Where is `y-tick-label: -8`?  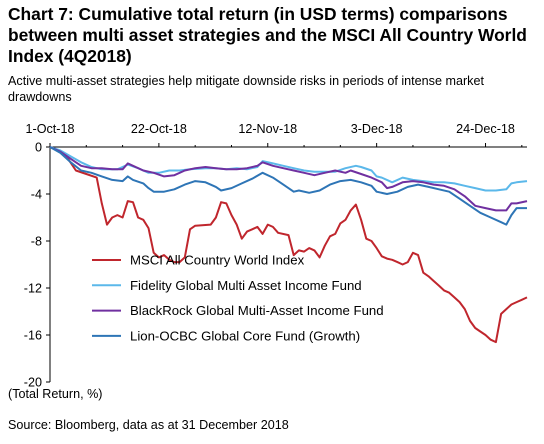 y-tick-label: -8 is located at coordinates (36, 242).